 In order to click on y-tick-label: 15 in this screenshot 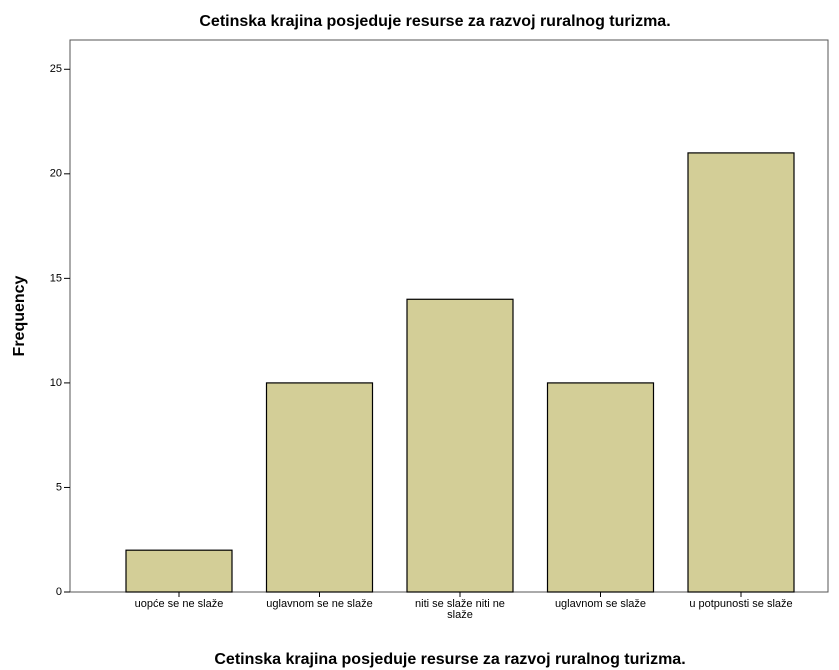, I will do `click(56, 278)`.